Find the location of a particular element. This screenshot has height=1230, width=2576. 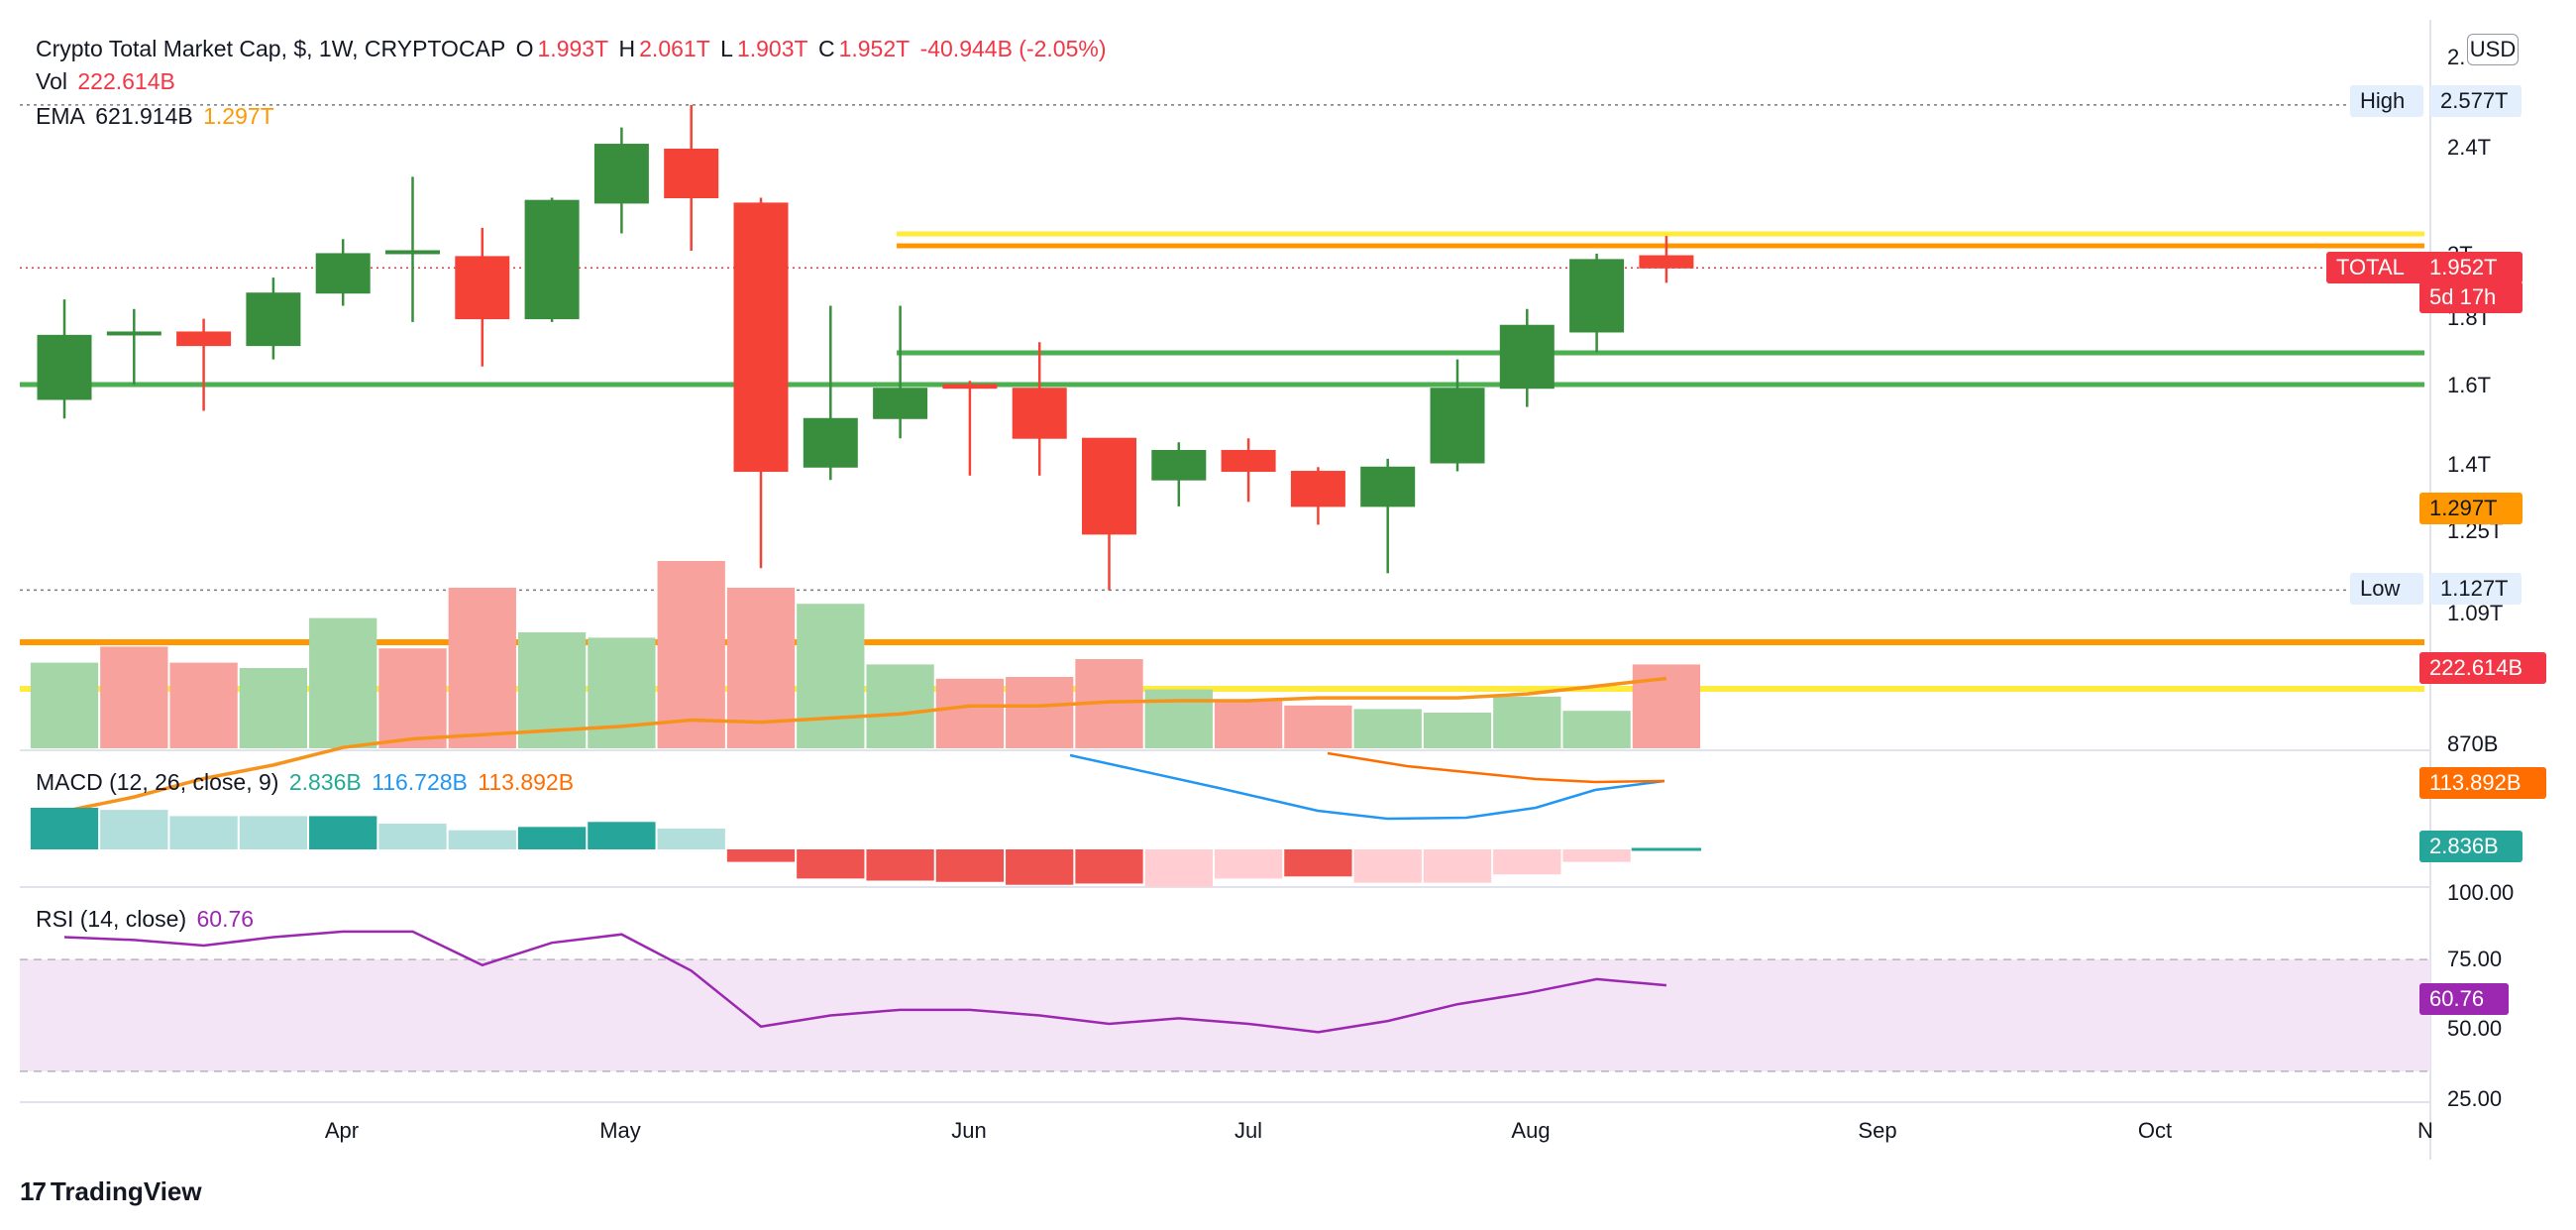

ema-series-line is located at coordinates (865, 745).